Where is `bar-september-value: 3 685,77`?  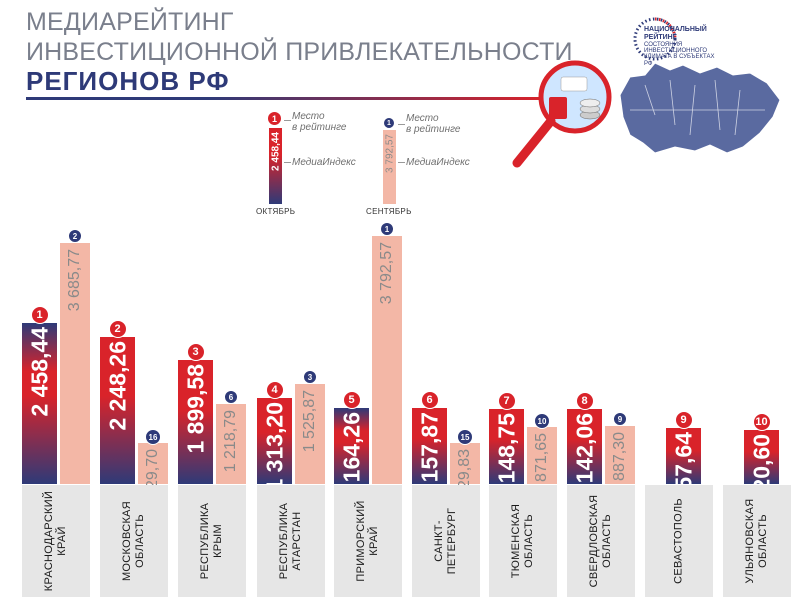 bar-september-value: 3 685,77 is located at coordinates (74, 280).